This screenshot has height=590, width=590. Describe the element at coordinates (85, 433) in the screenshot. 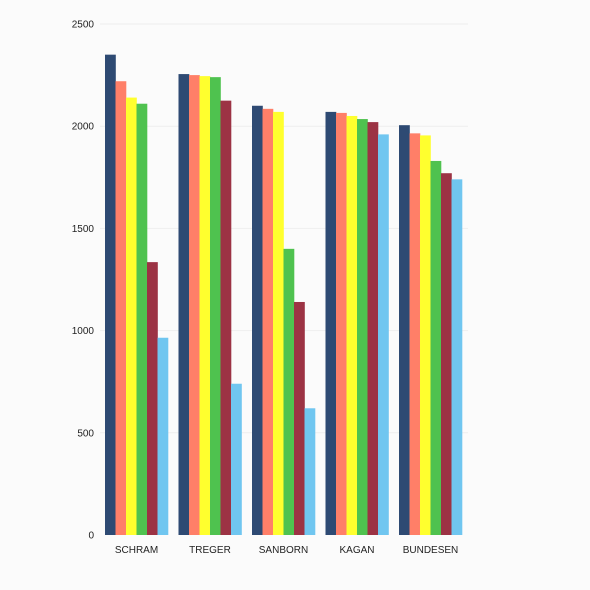

I see `y-tick-label: 500` at that location.